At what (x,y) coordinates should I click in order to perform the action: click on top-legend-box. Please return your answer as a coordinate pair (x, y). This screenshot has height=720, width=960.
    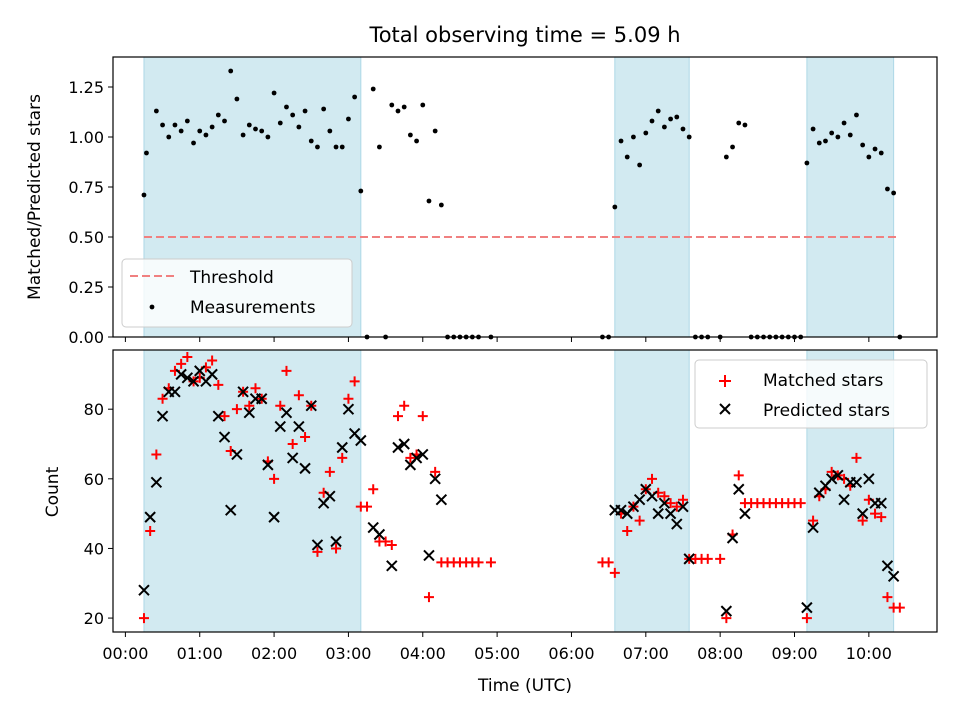
    Looking at the image, I should click on (237, 293).